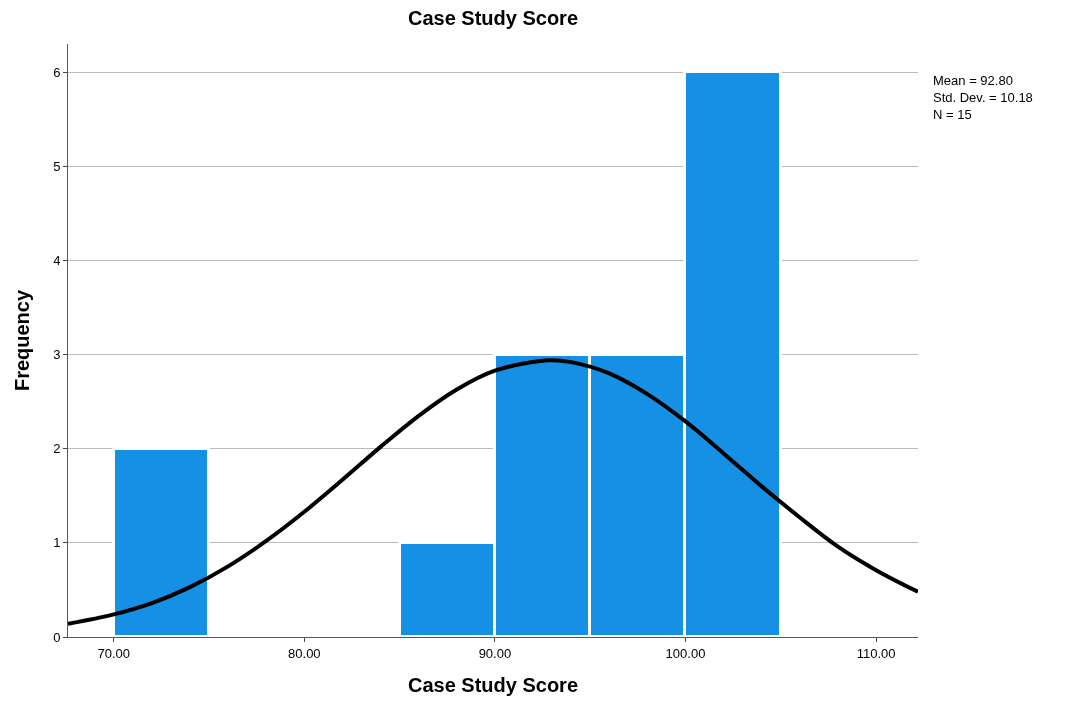  Describe the element at coordinates (493, 17) in the screenshot. I see `chart-title: Case Study Score` at that location.